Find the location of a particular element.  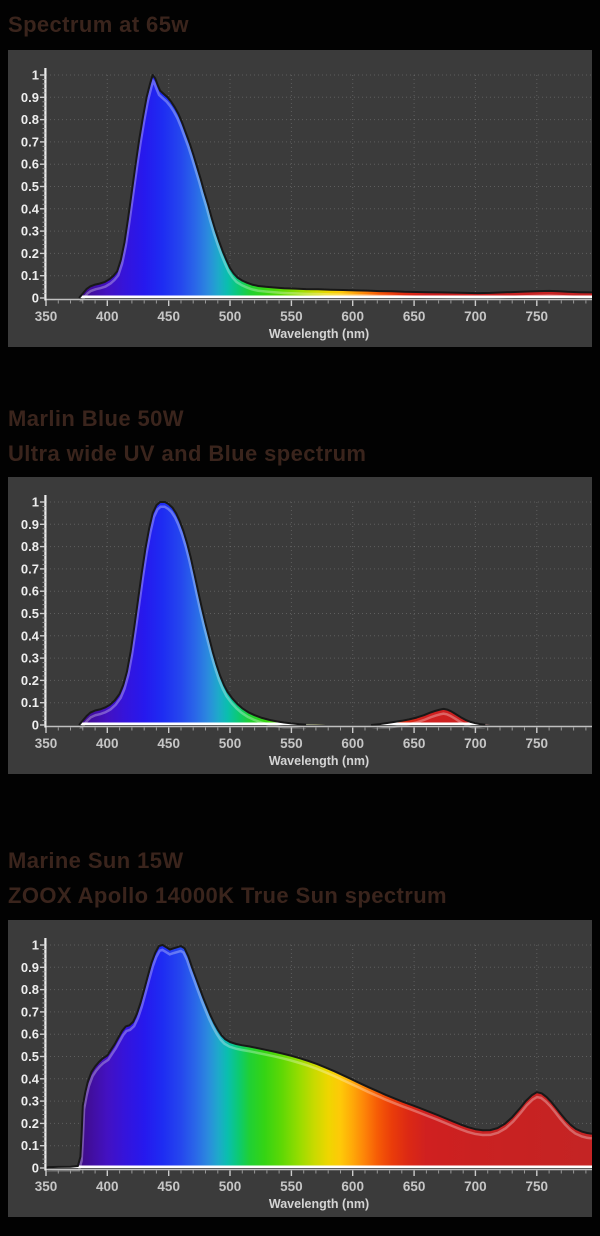

chart-title-line: Spectrum at 65w is located at coordinates (98, 24).